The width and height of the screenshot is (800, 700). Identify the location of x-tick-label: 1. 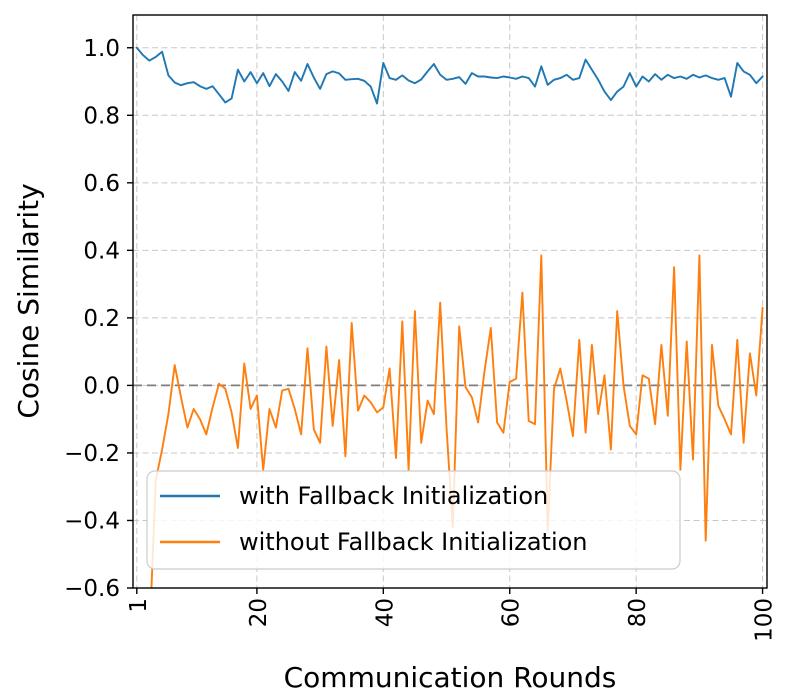
(139, 605).